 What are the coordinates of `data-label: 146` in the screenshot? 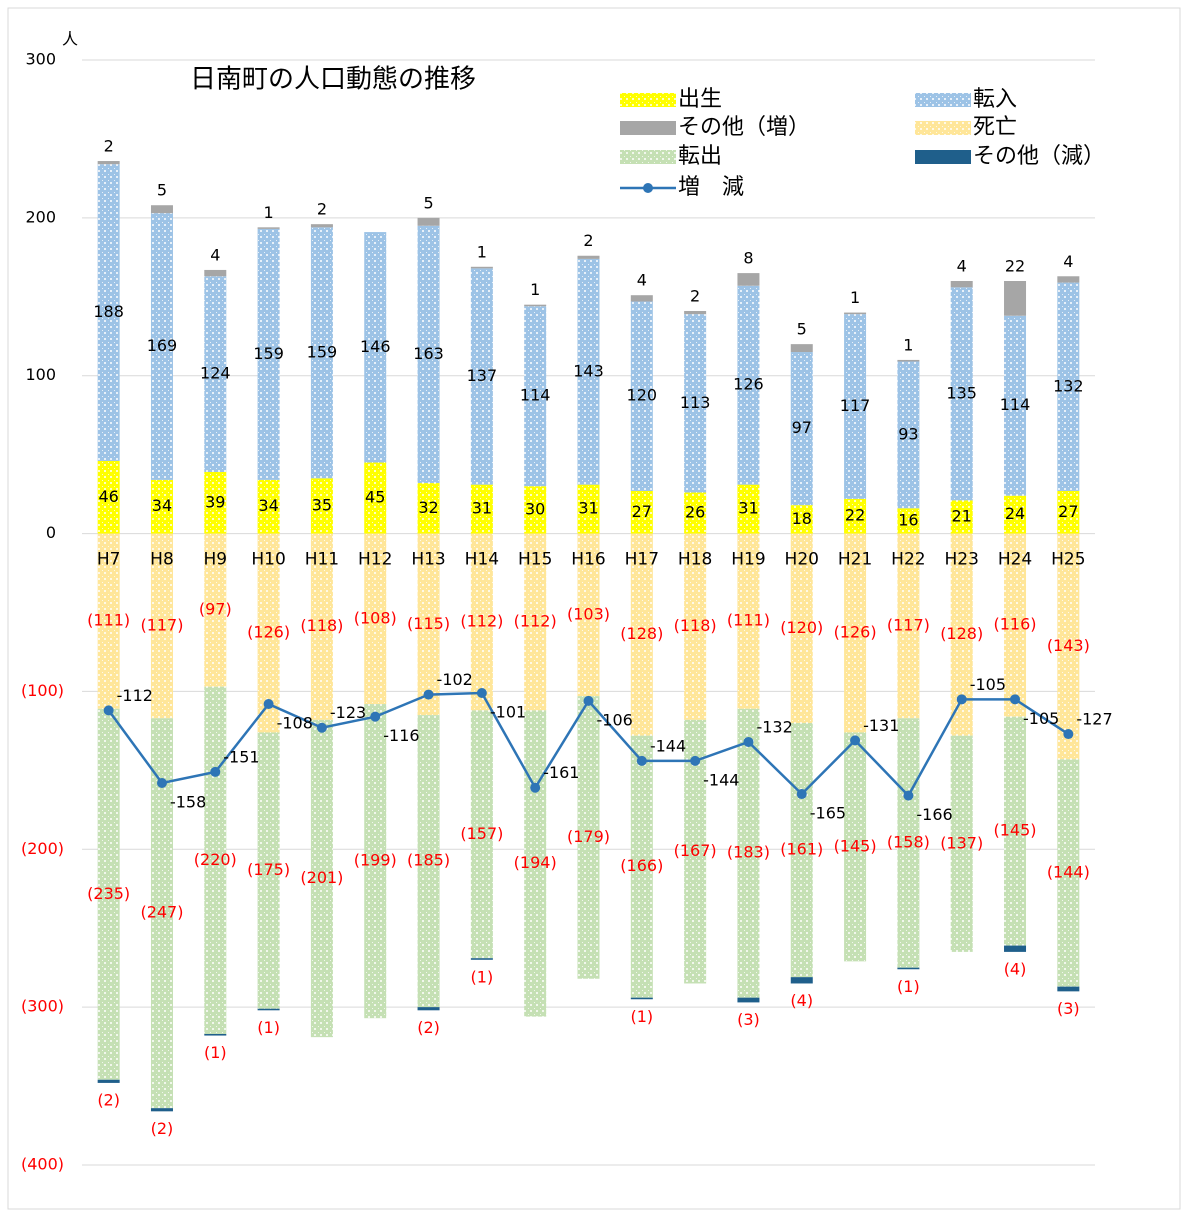 It's located at (375, 346).